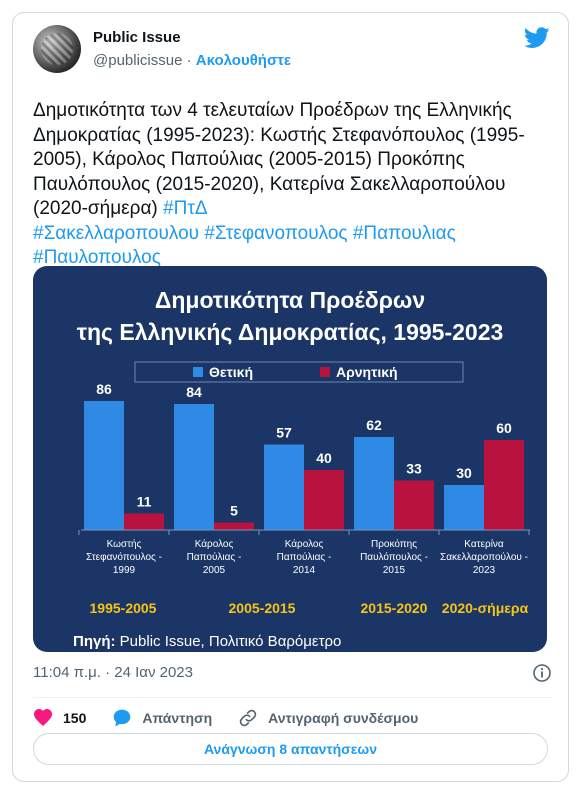  What do you see at coordinates (144, 502) in the screenshot?
I see `bar-value-label-1-0: 11` at bounding box center [144, 502].